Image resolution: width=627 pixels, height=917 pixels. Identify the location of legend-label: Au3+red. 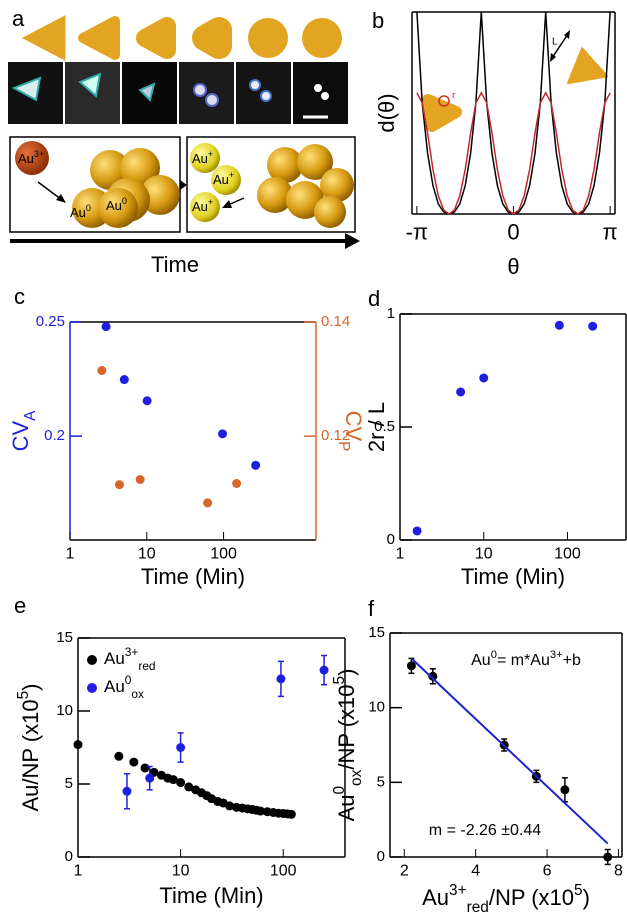
(130, 659).